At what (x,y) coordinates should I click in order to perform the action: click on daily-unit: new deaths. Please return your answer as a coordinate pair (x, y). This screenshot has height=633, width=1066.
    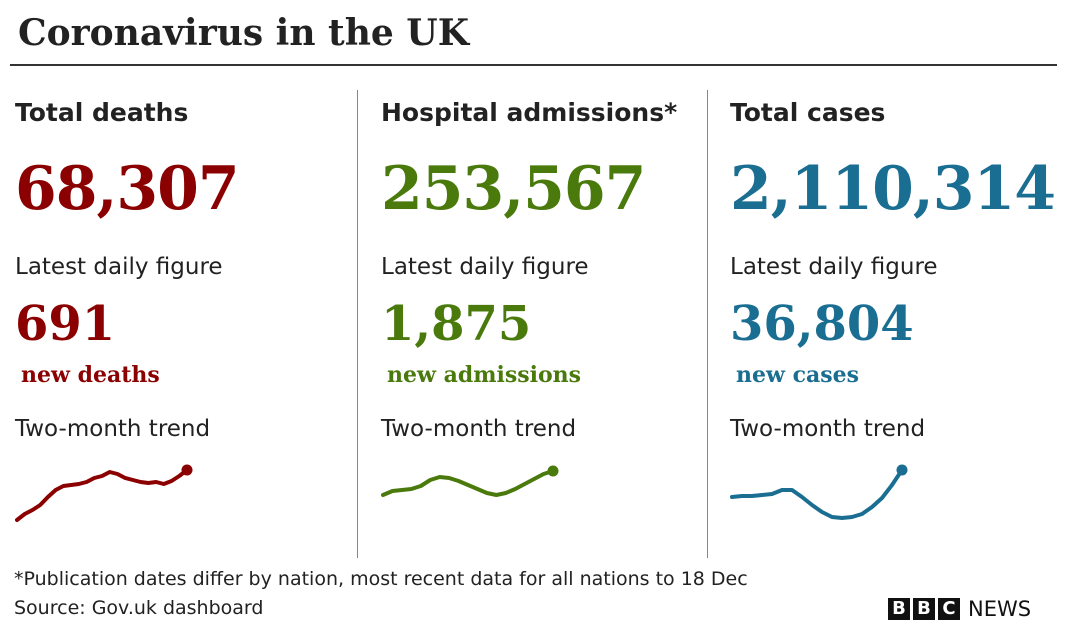
    Looking at the image, I should click on (90, 375).